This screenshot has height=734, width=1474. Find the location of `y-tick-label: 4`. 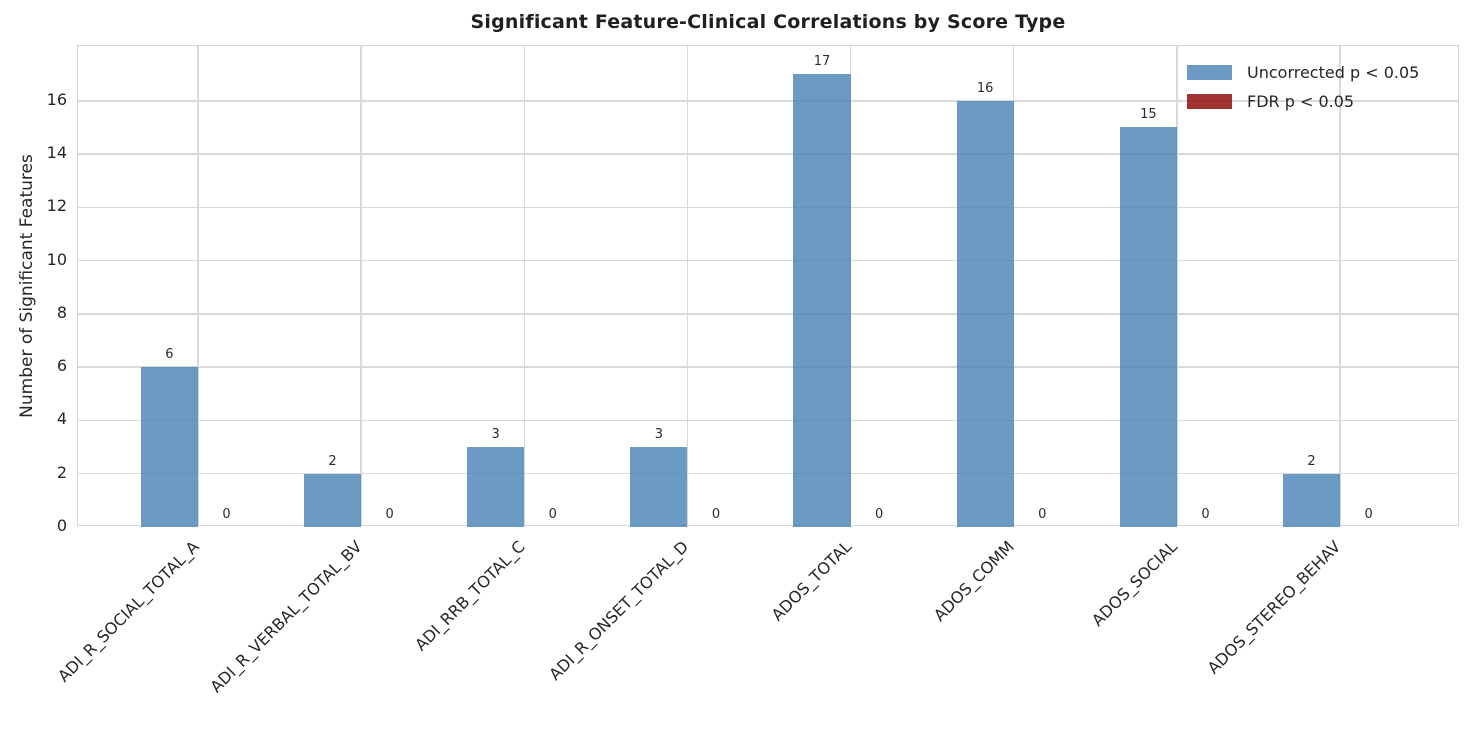

y-tick-label: 4 is located at coordinates (61, 419).